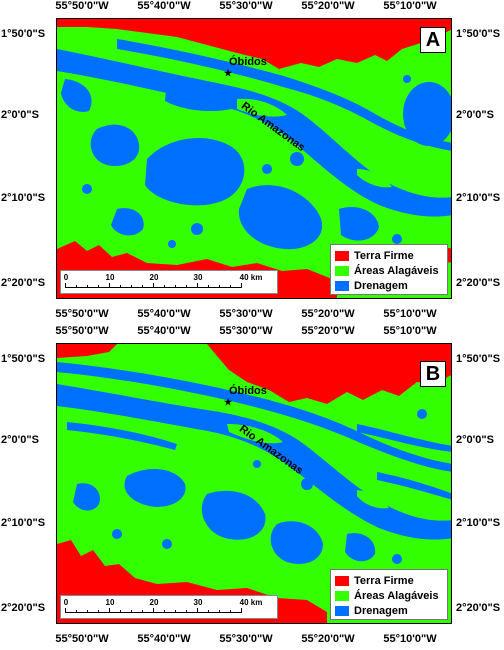 This screenshot has height=650, width=504. What do you see at coordinates (246, 331) in the screenshot?
I see `lon-label-top-3: 55°30'0"W` at bounding box center [246, 331].